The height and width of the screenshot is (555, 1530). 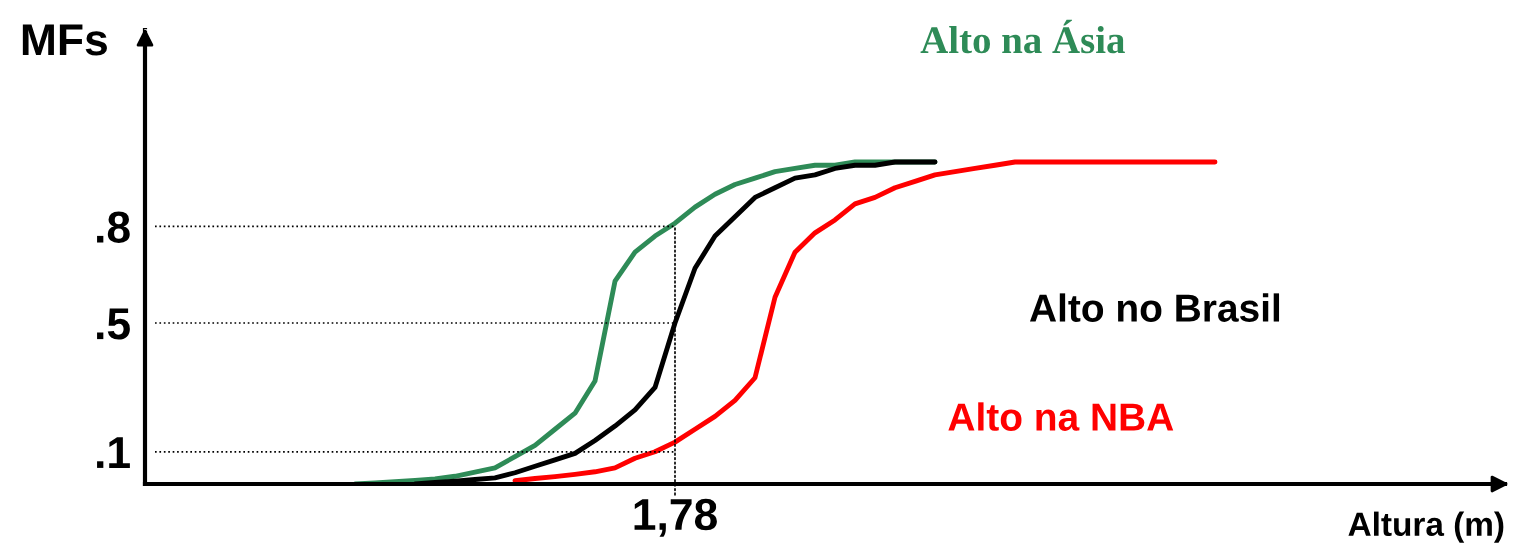 What do you see at coordinates (113, 227) in the screenshot?
I see `y-tick-label: .8` at bounding box center [113, 227].